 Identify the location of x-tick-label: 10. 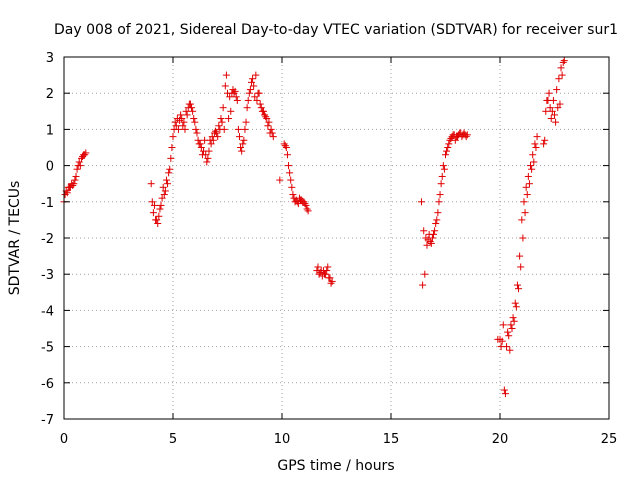
(282, 439).